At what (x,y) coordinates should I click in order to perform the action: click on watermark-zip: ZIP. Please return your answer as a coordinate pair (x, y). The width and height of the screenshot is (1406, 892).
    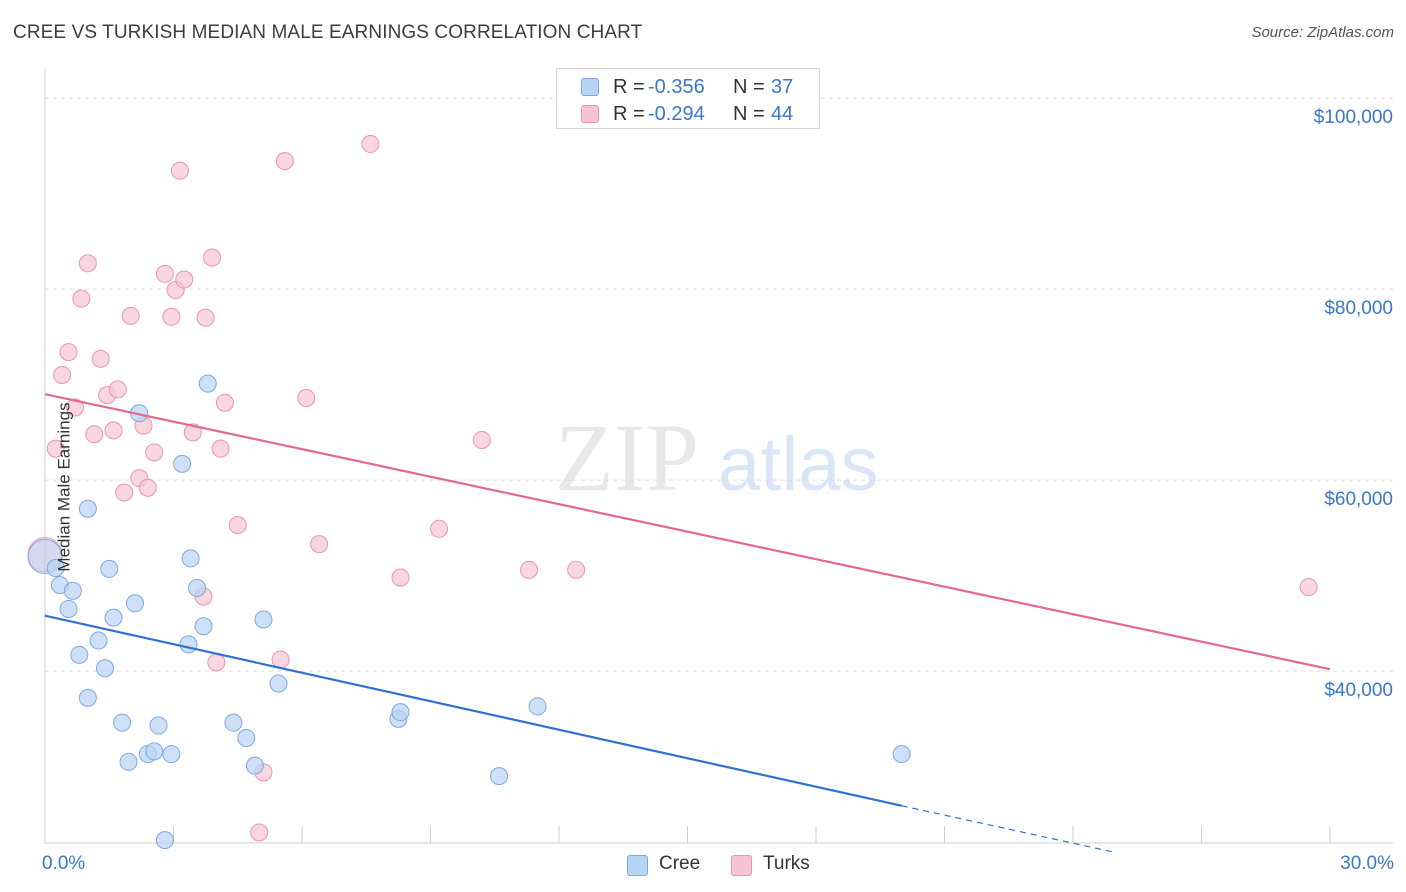
    Looking at the image, I should click on (627, 457).